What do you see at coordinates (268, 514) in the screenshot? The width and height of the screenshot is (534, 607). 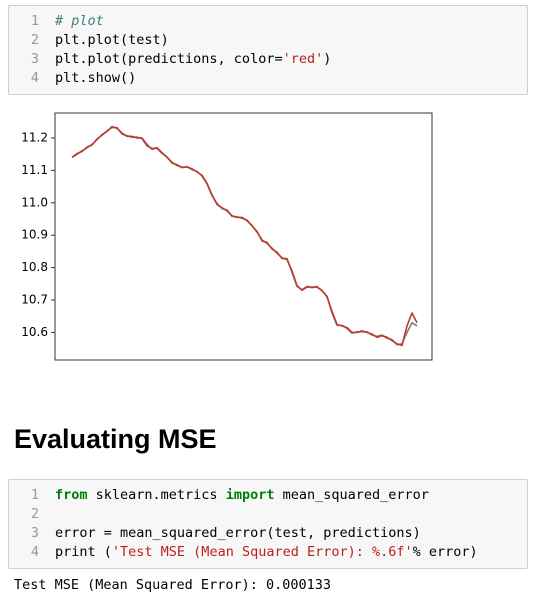 I see `code-line: 2` at bounding box center [268, 514].